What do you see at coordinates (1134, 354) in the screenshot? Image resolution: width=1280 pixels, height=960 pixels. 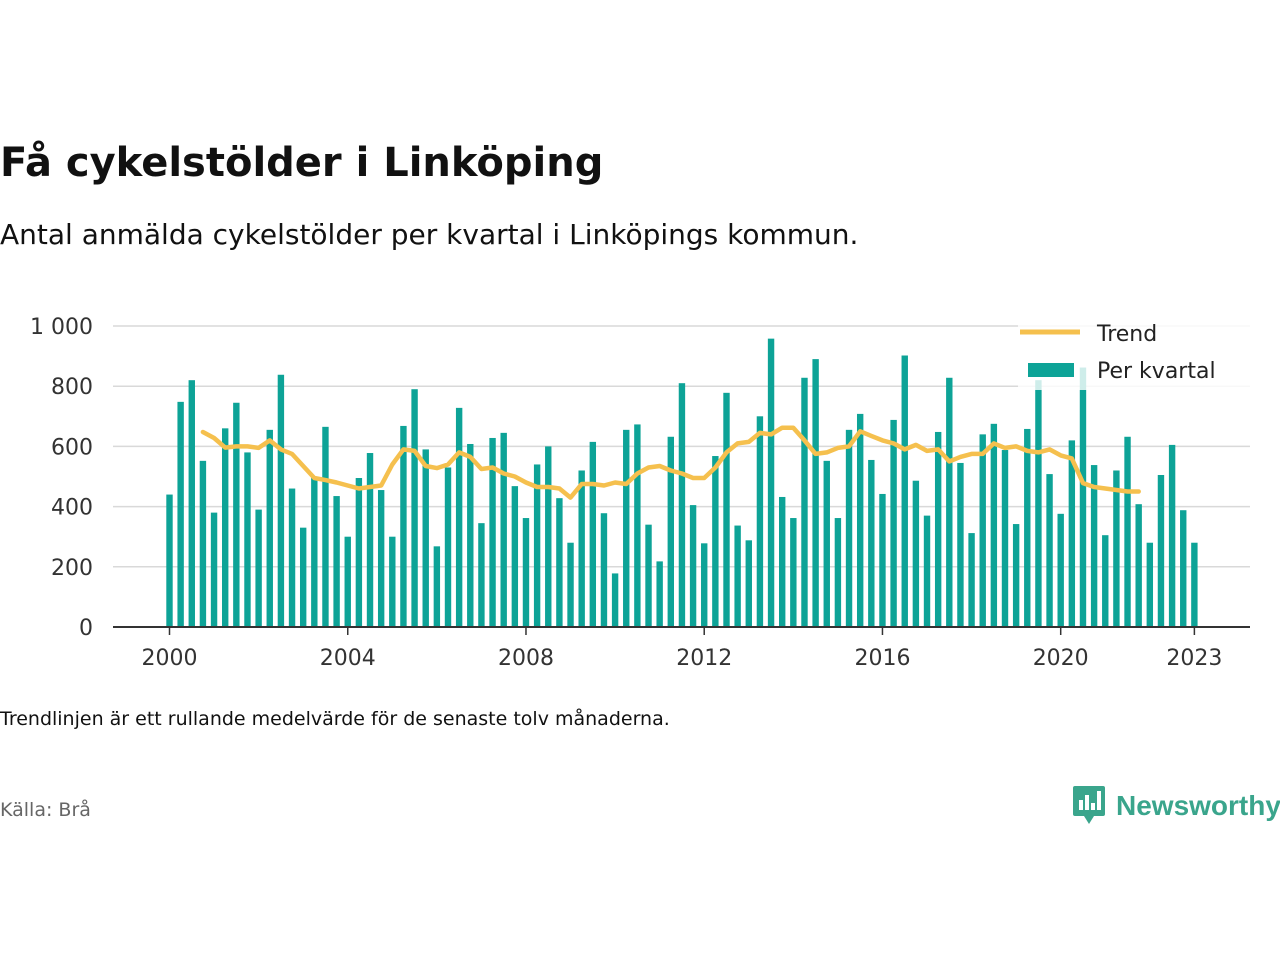 I see `legend: Trend Per kvartal` at bounding box center [1134, 354].